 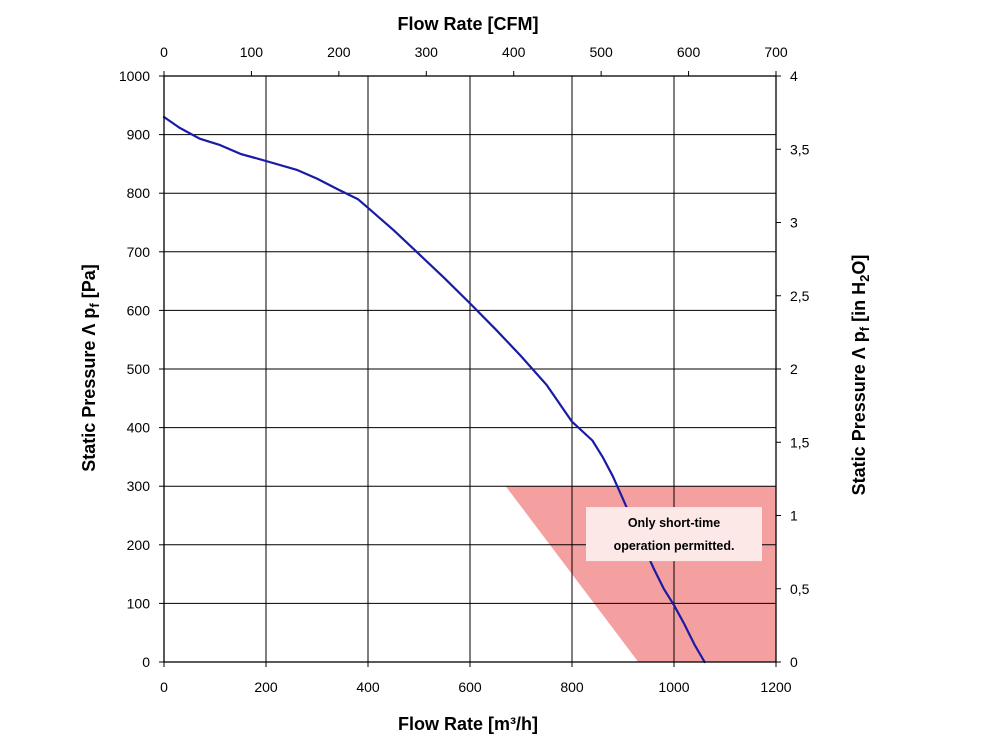 What do you see at coordinates (794, 223) in the screenshot?
I see `y-right-tick-label-6: 3` at bounding box center [794, 223].